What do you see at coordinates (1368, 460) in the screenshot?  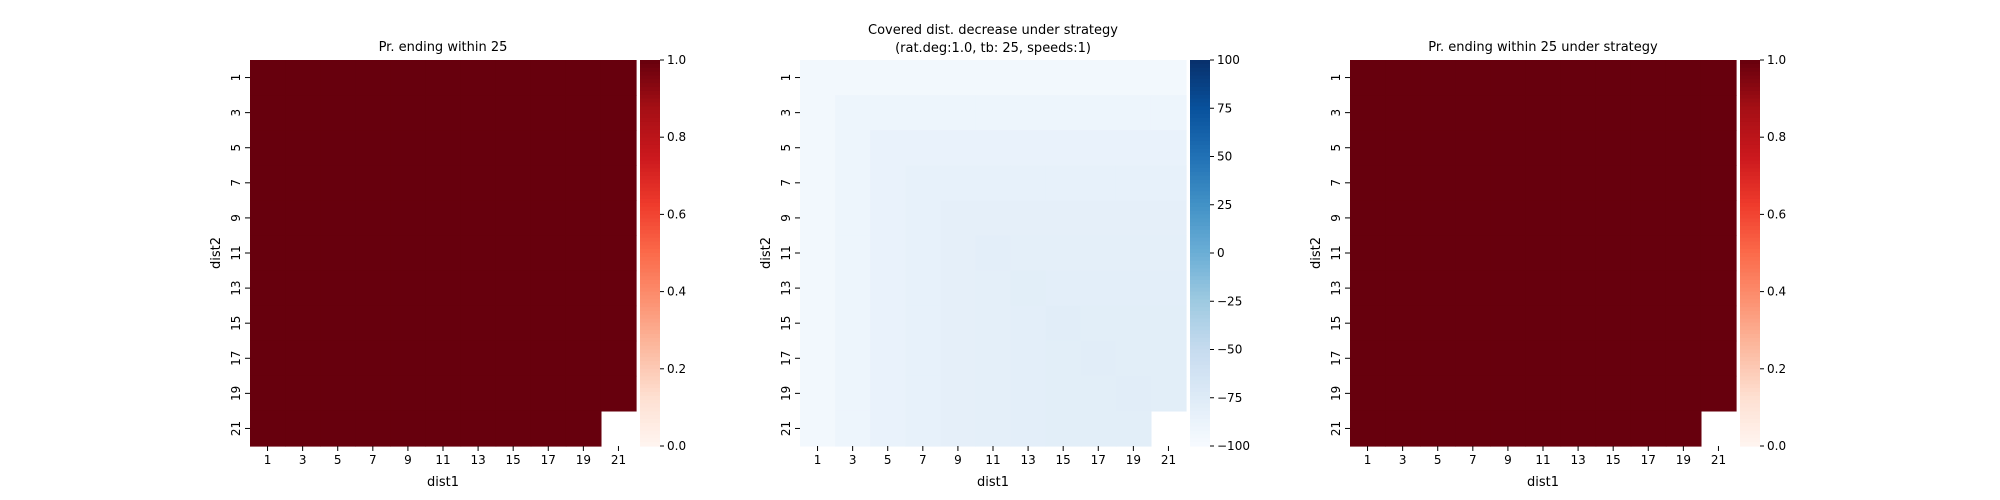 I see `x-tick-label: 1` at bounding box center [1368, 460].